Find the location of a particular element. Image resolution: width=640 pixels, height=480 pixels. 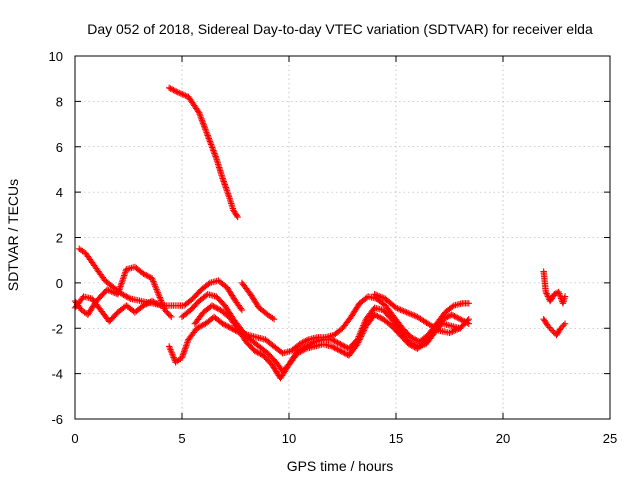

y-tick-label: 2 is located at coordinates (59, 238).